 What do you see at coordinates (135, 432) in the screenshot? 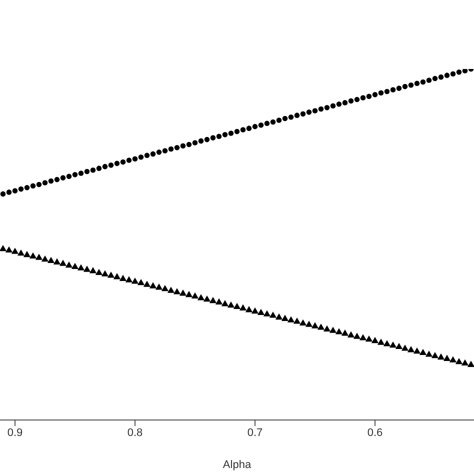
I see `x-tick-label: 0.8` at bounding box center [135, 432].